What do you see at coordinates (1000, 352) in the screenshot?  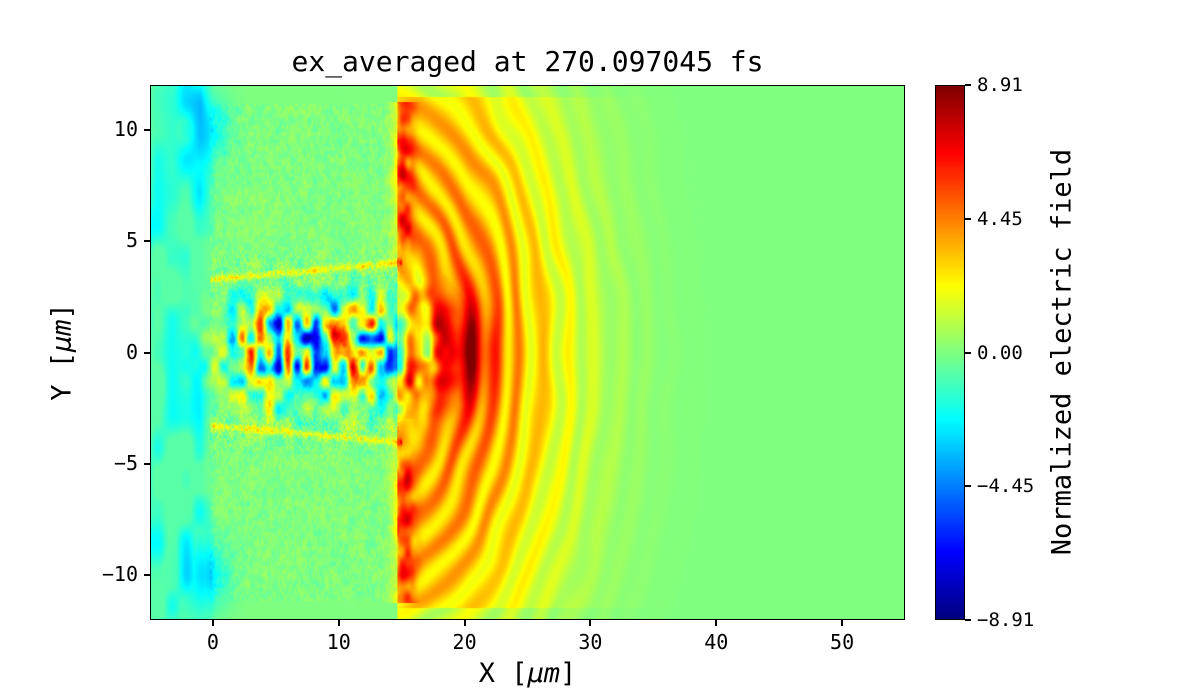 I see `colorbar-tick-label: 0.00` at bounding box center [1000, 352].